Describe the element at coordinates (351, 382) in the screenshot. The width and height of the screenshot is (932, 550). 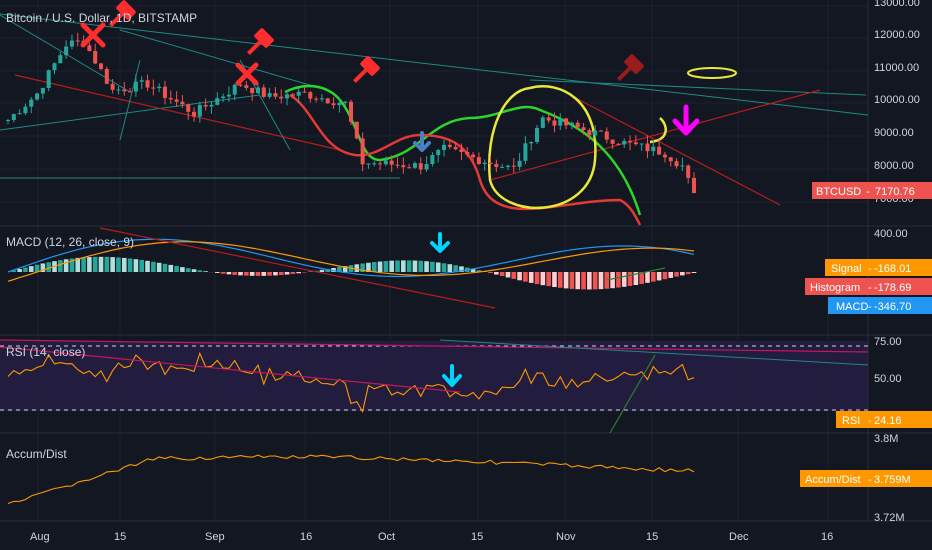
I see `rsi-line` at that location.